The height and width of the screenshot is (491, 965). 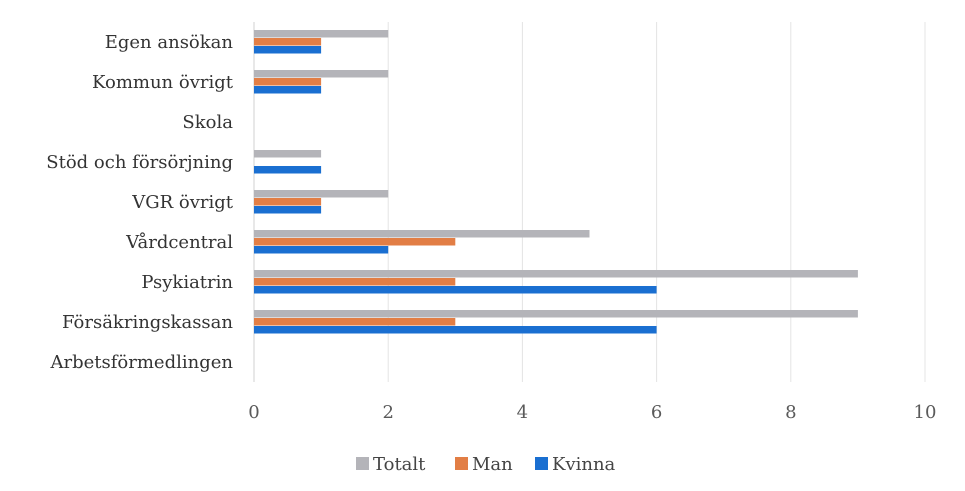 What do you see at coordinates (169, 42) in the screenshot?
I see `category-label: Egen ansökan` at bounding box center [169, 42].